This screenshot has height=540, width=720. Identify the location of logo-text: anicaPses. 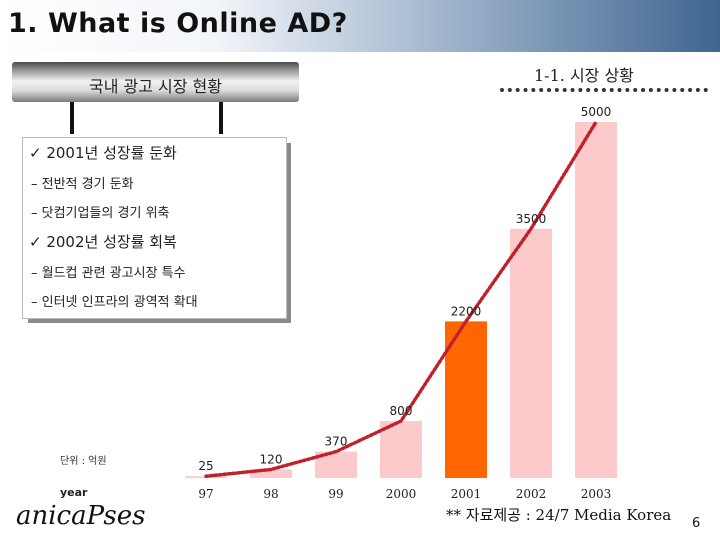
(81, 516).